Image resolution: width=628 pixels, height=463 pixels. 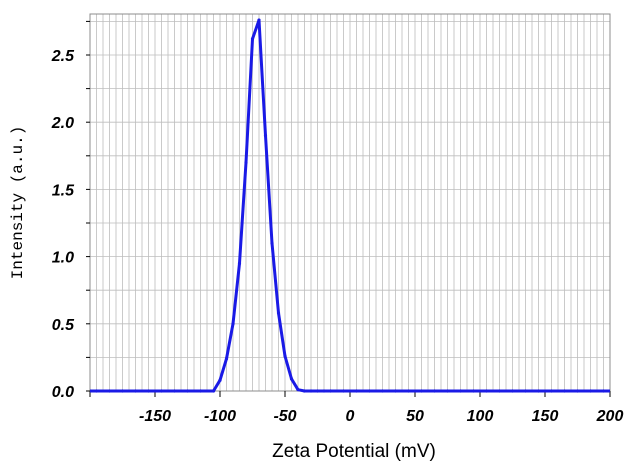 I want to click on y-tick-label: 1.0, so click(x=63, y=258).